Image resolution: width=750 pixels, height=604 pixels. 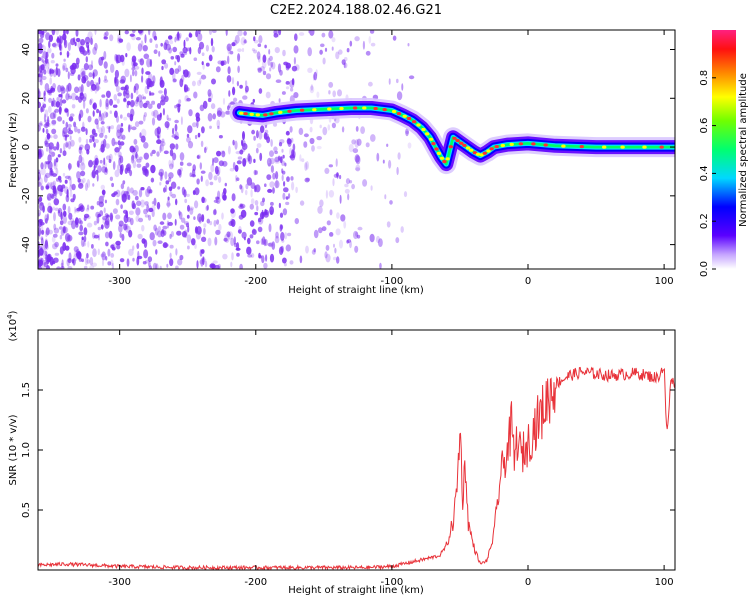 I want to click on colorbar-tick-label: 0.4, so click(x=704, y=173).